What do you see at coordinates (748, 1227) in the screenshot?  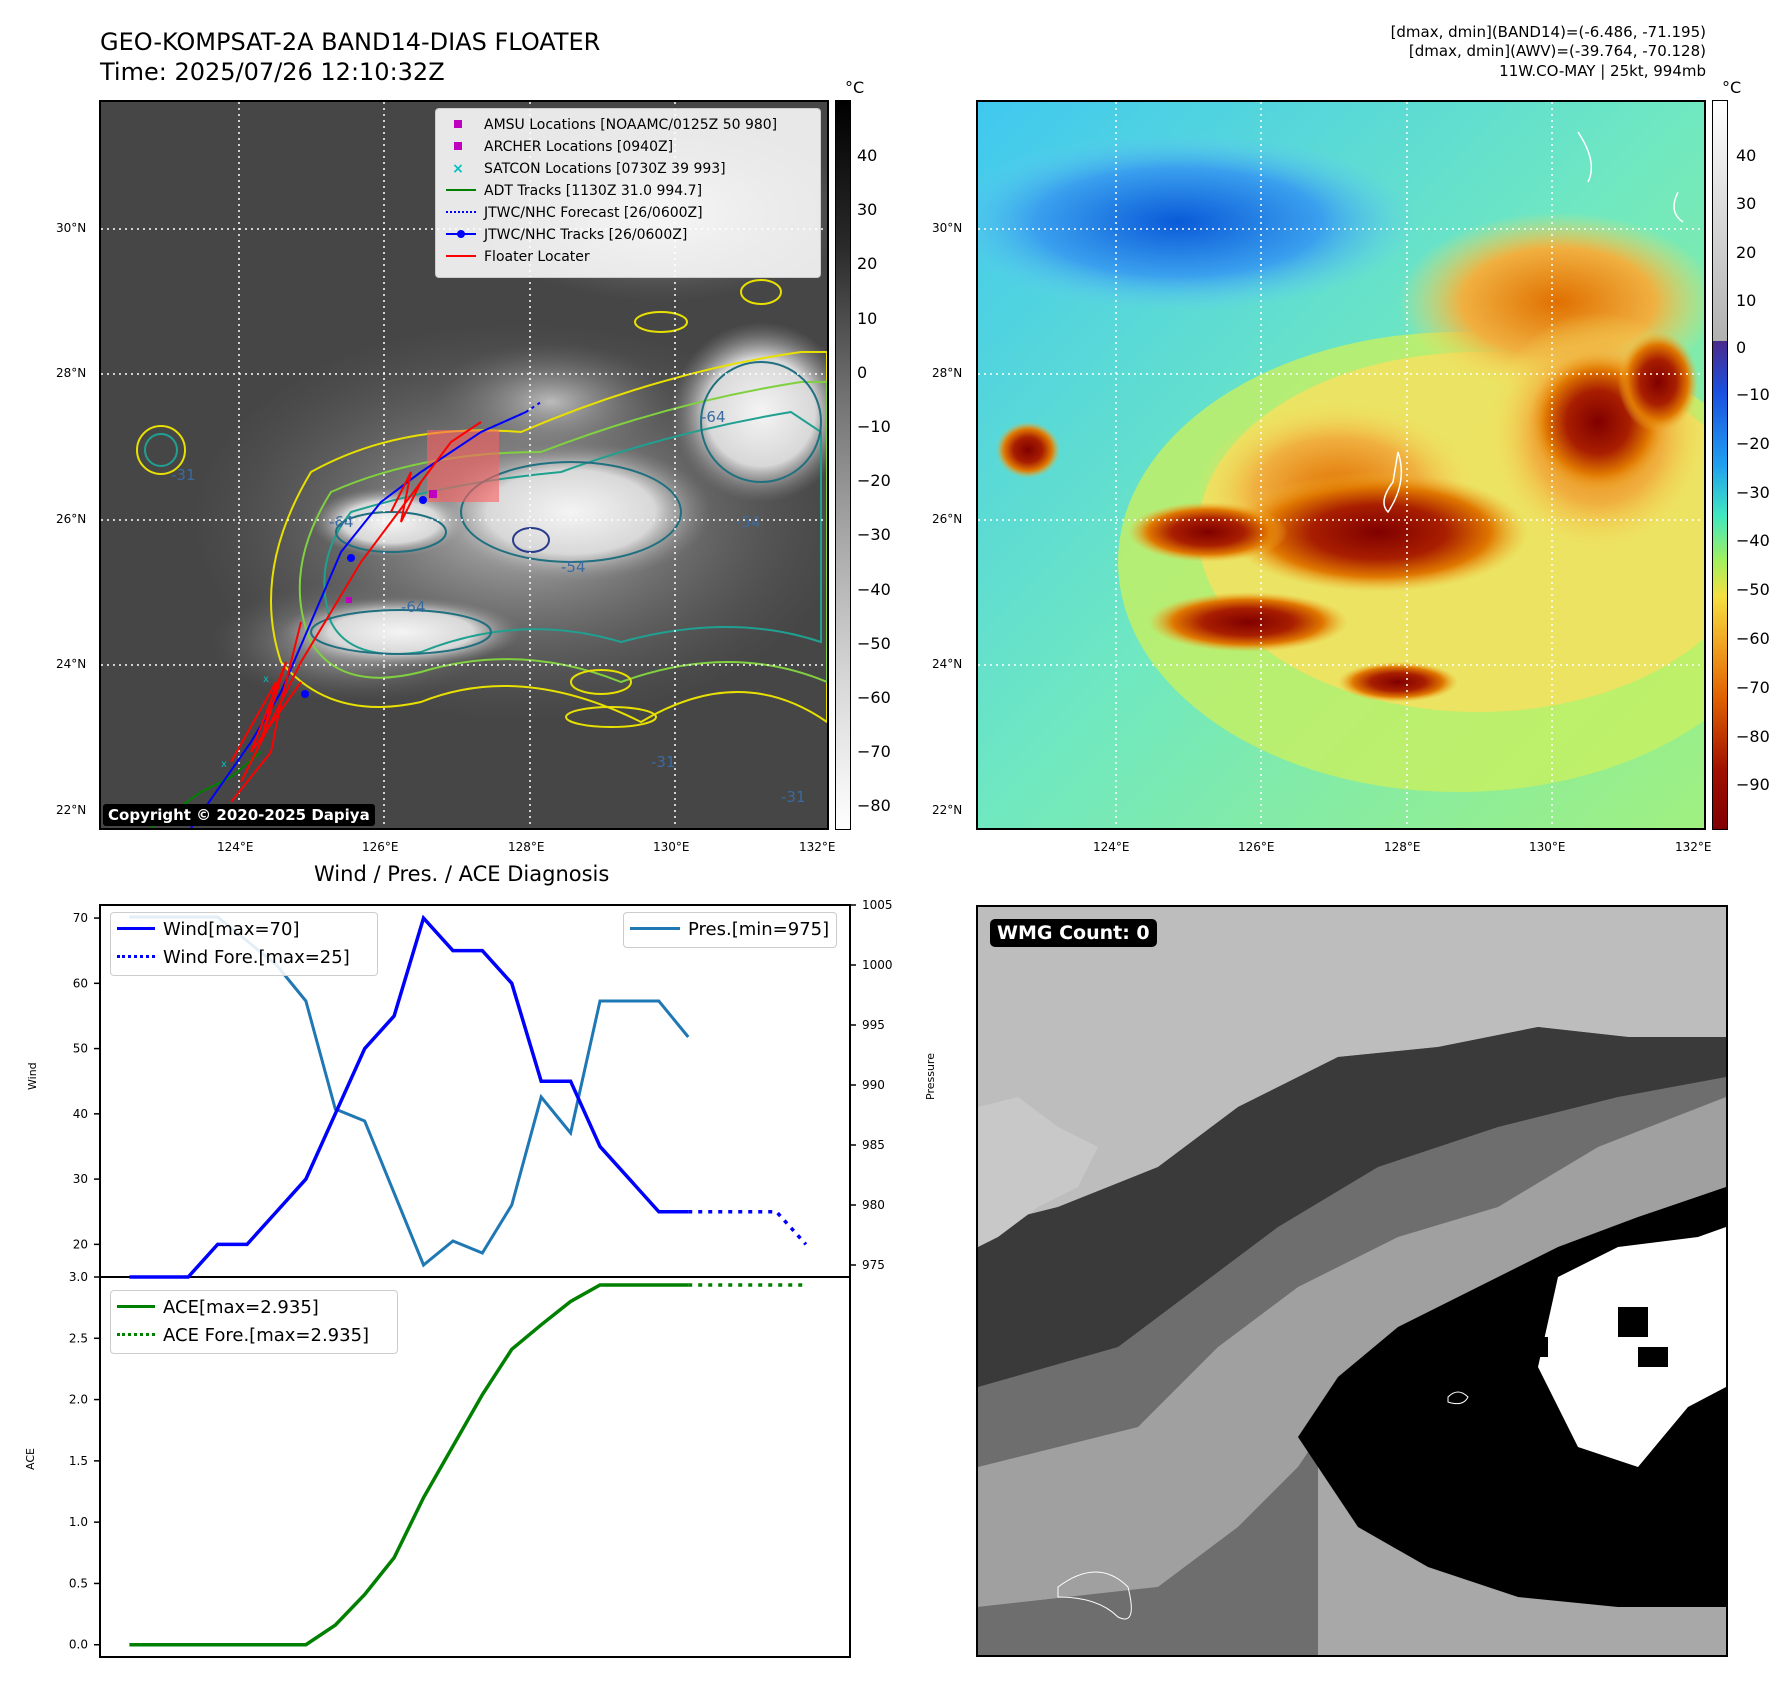 I see `series-line-wind-fore-max-` at bounding box center [748, 1227].